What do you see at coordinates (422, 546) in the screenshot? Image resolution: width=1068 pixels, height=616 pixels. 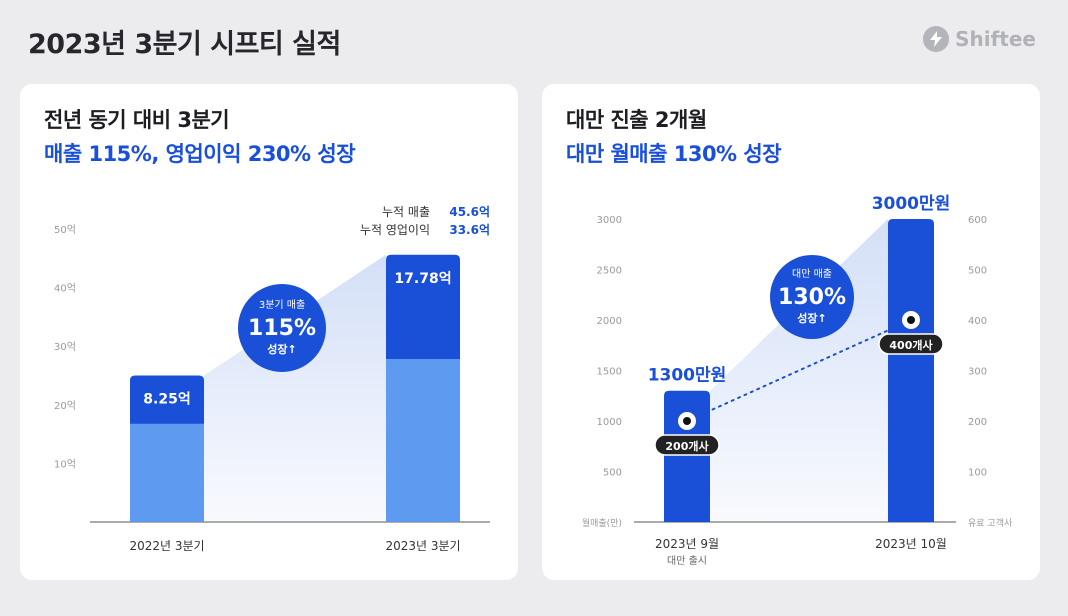 I see `x-tick-label: 2023년 3분기` at bounding box center [422, 546].